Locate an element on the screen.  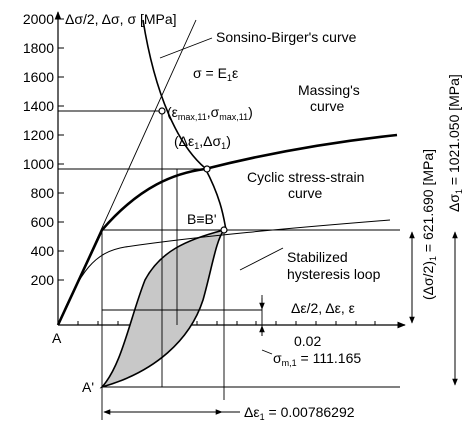
y-tick-label: 200 is located at coordinates (43, 280).